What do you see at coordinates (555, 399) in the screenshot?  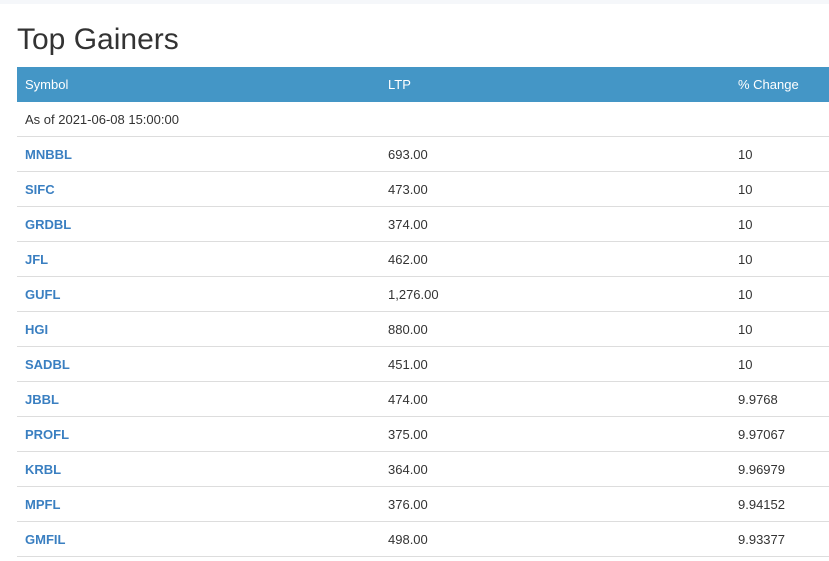 I see `ltp-cell: 474.00` at bounding box center [555, 399].